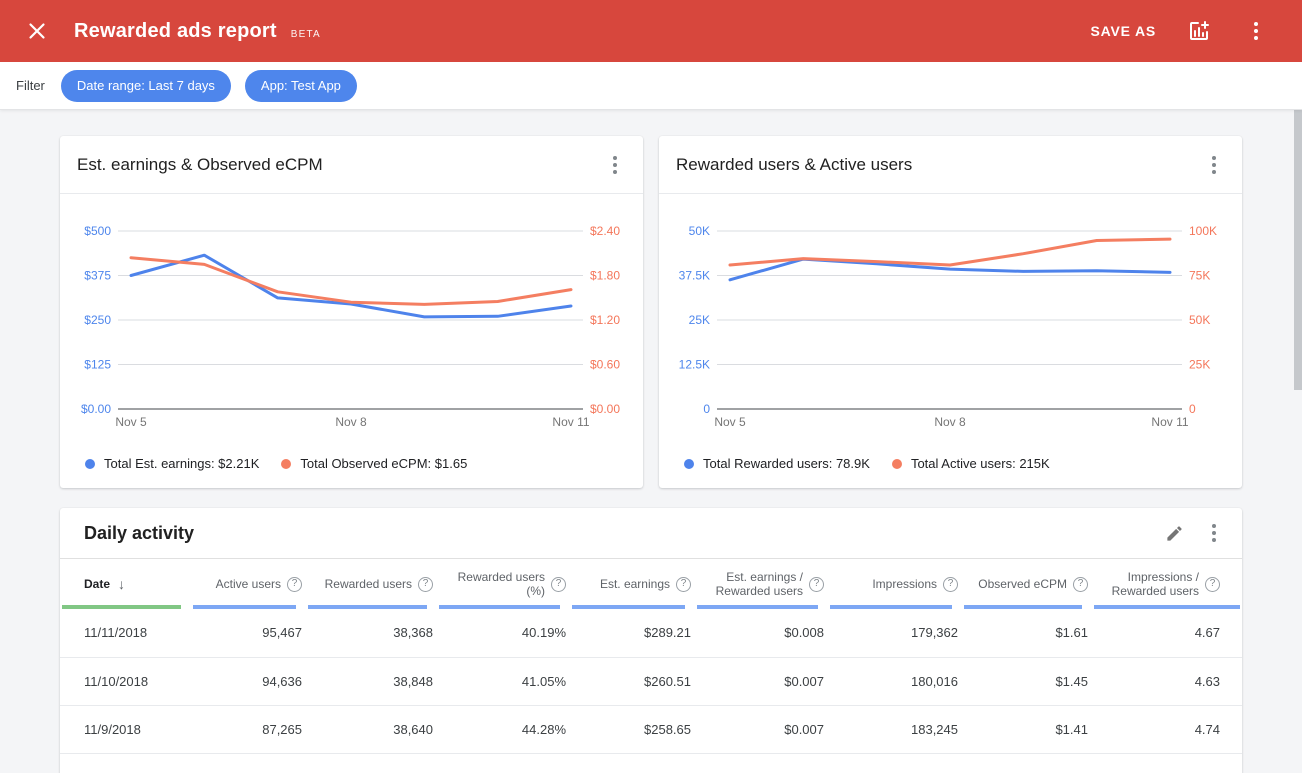 The image size is (1302, 773). Describe the element at coordinates (628, 729) in the screenshot. I see `value-cell: $258.65` at that location.